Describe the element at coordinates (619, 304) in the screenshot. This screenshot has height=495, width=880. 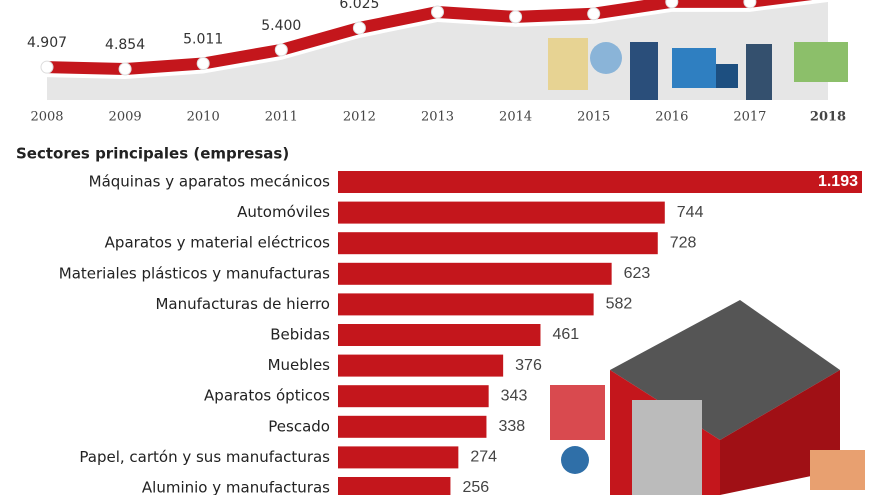
I see `data-label: 582` at that location.